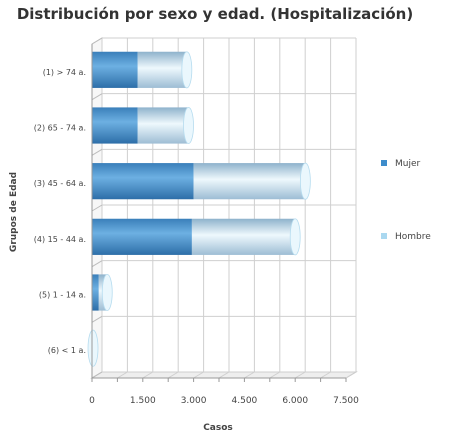  Describe the element at coordinates (295, 401) in the screenshot. I see `x-tick-label: 6.000` at that location.